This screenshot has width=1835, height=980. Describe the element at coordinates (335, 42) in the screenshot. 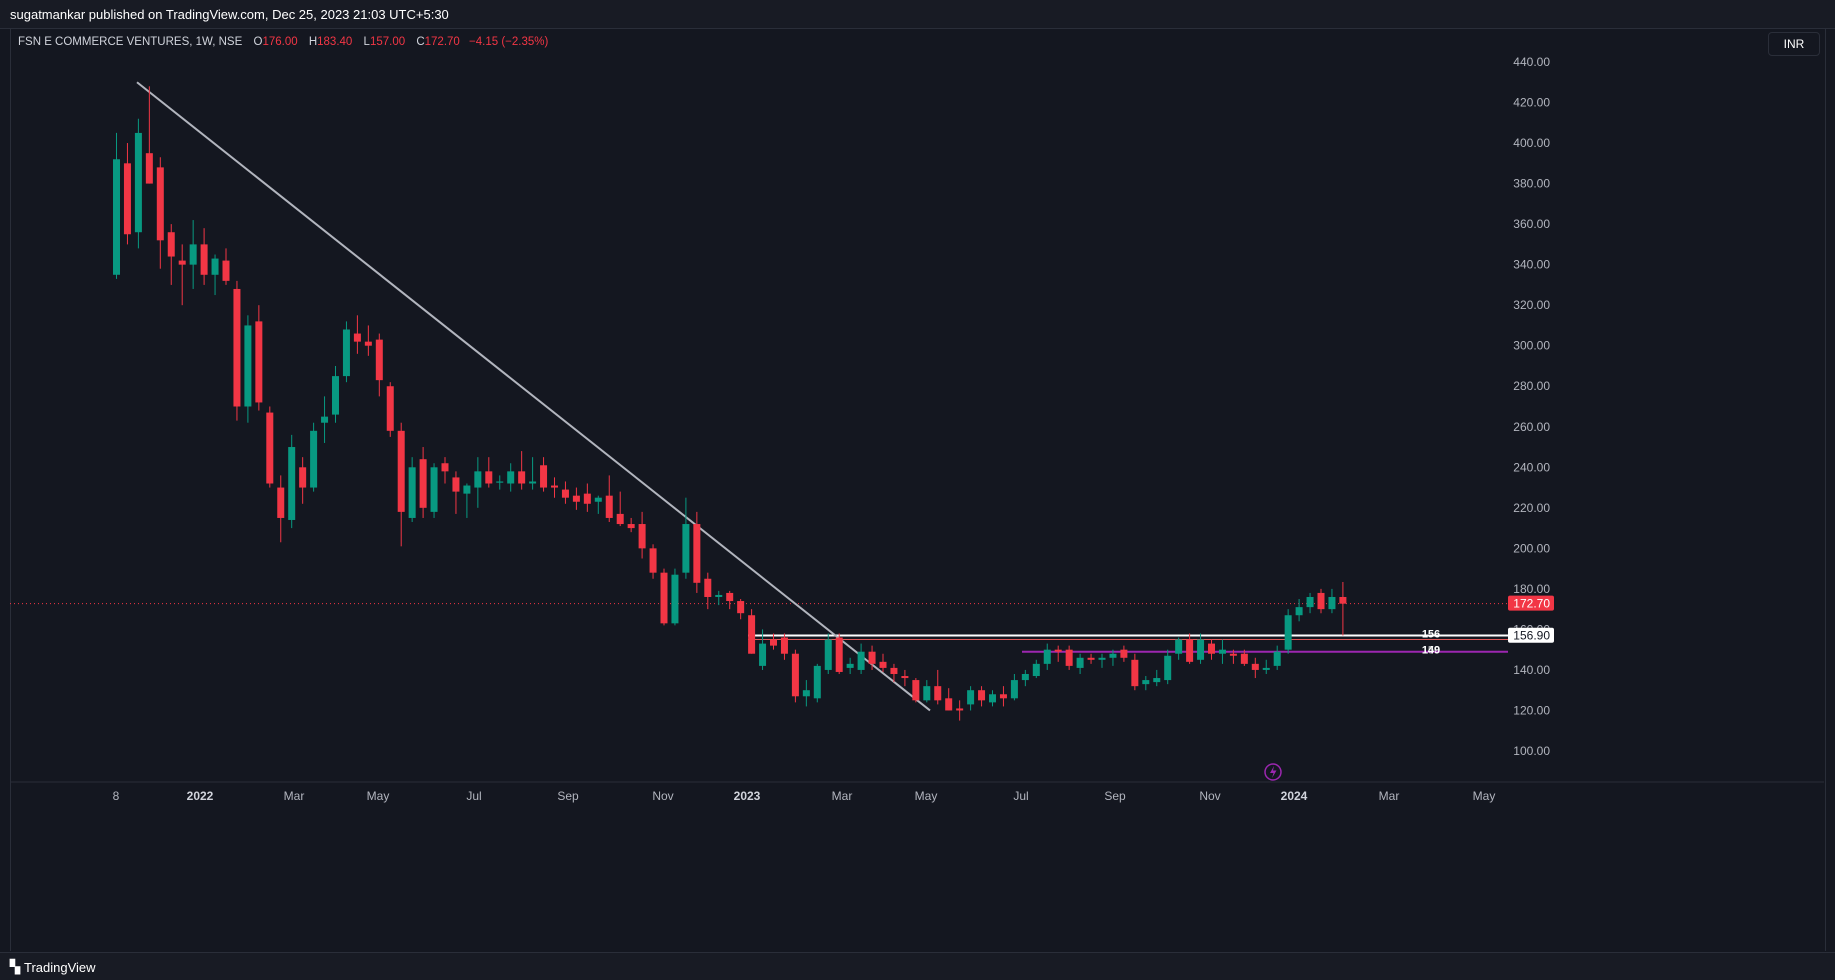

I see `high-value: 183.40` at that location.